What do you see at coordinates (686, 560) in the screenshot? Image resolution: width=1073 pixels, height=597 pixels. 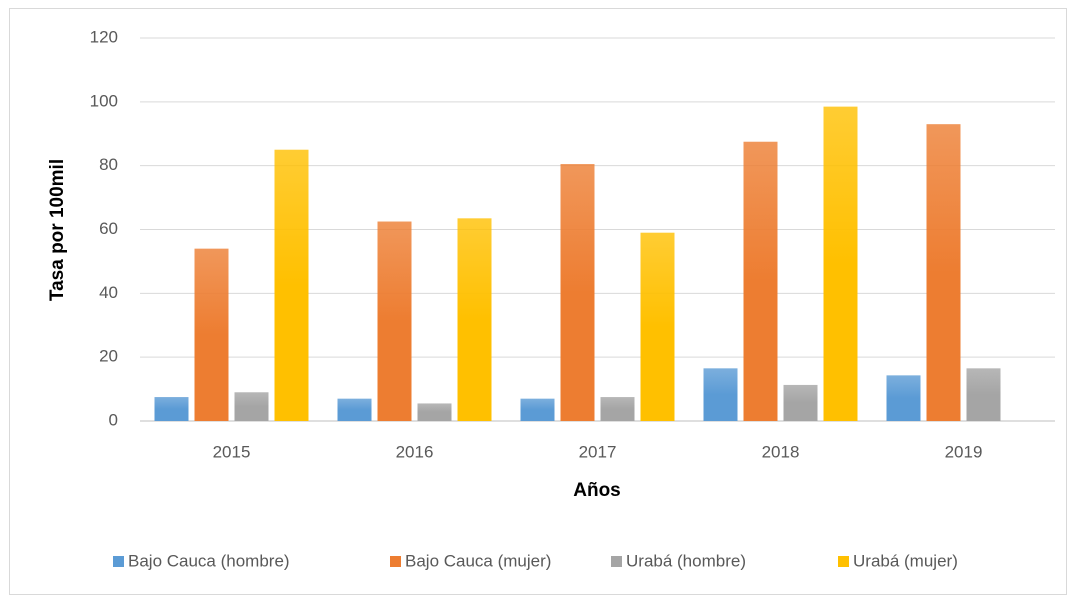 I see `legend-label: Urabá (hombre)` at bounding box center [686, 560].